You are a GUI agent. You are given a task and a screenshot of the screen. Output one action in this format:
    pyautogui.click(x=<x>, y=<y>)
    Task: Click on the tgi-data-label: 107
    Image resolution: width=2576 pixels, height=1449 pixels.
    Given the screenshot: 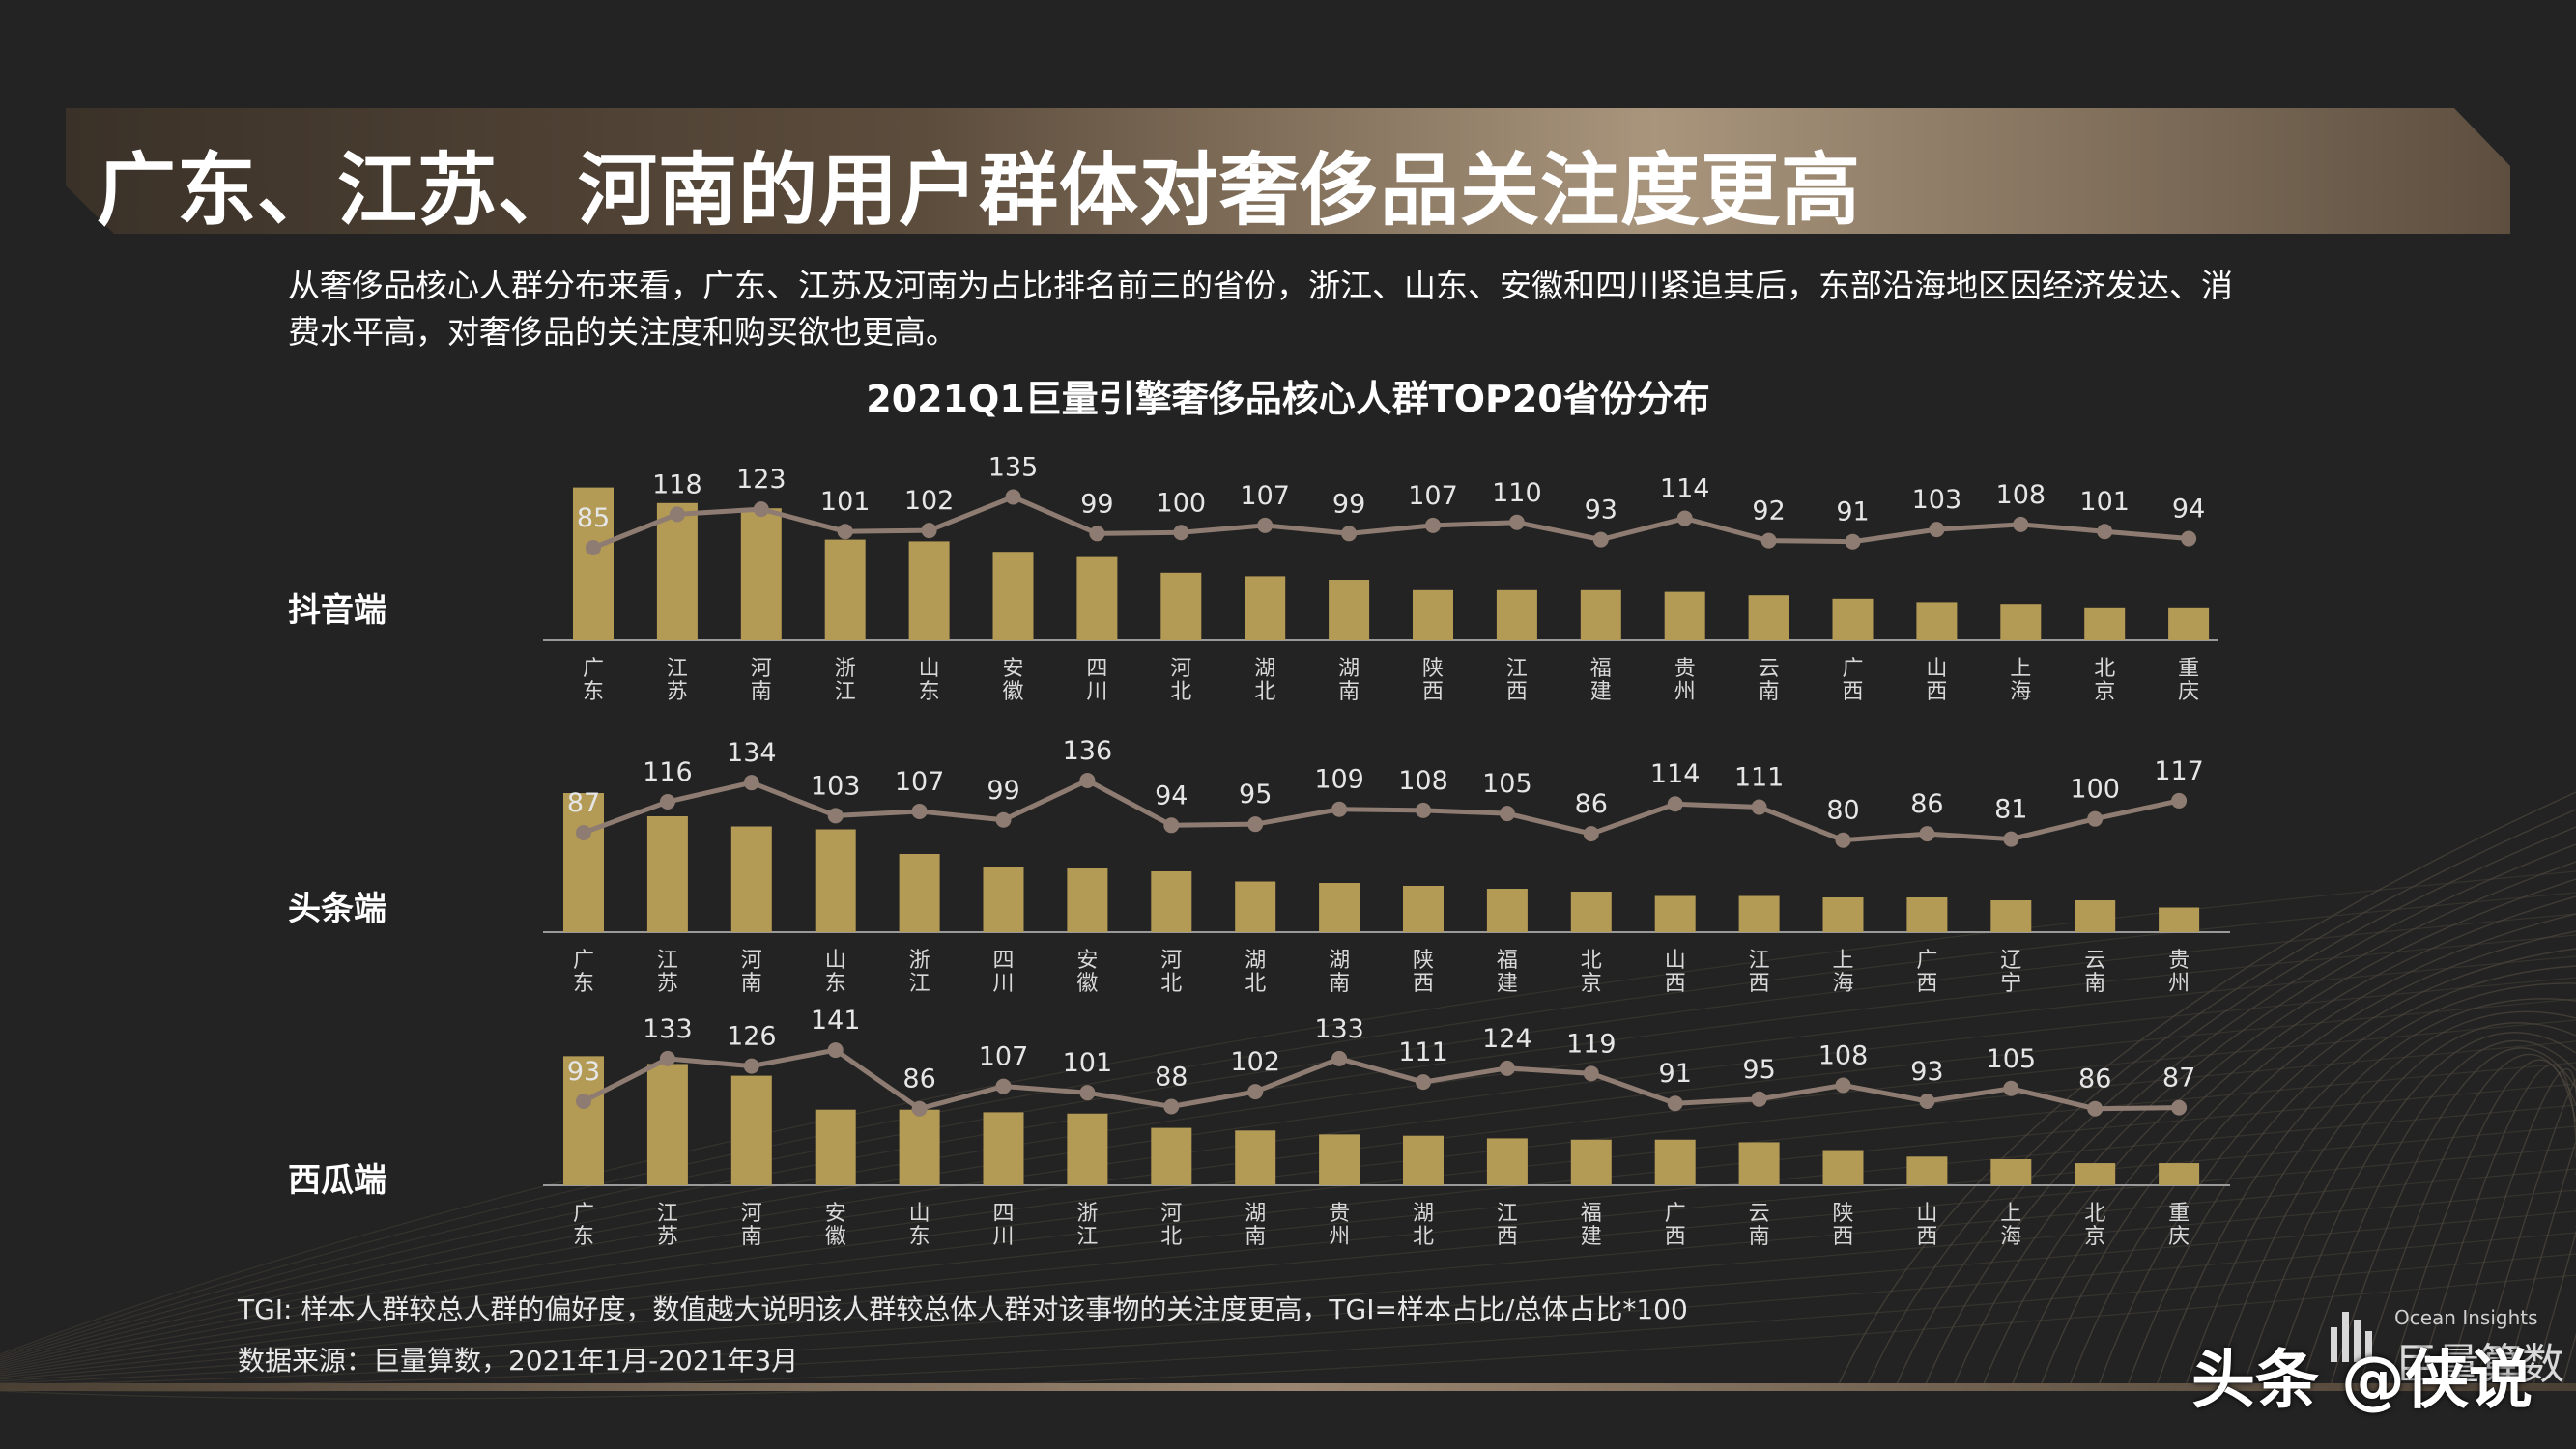 What is the action you would take?
    pyautogui.click(x=1265, y=496)
    